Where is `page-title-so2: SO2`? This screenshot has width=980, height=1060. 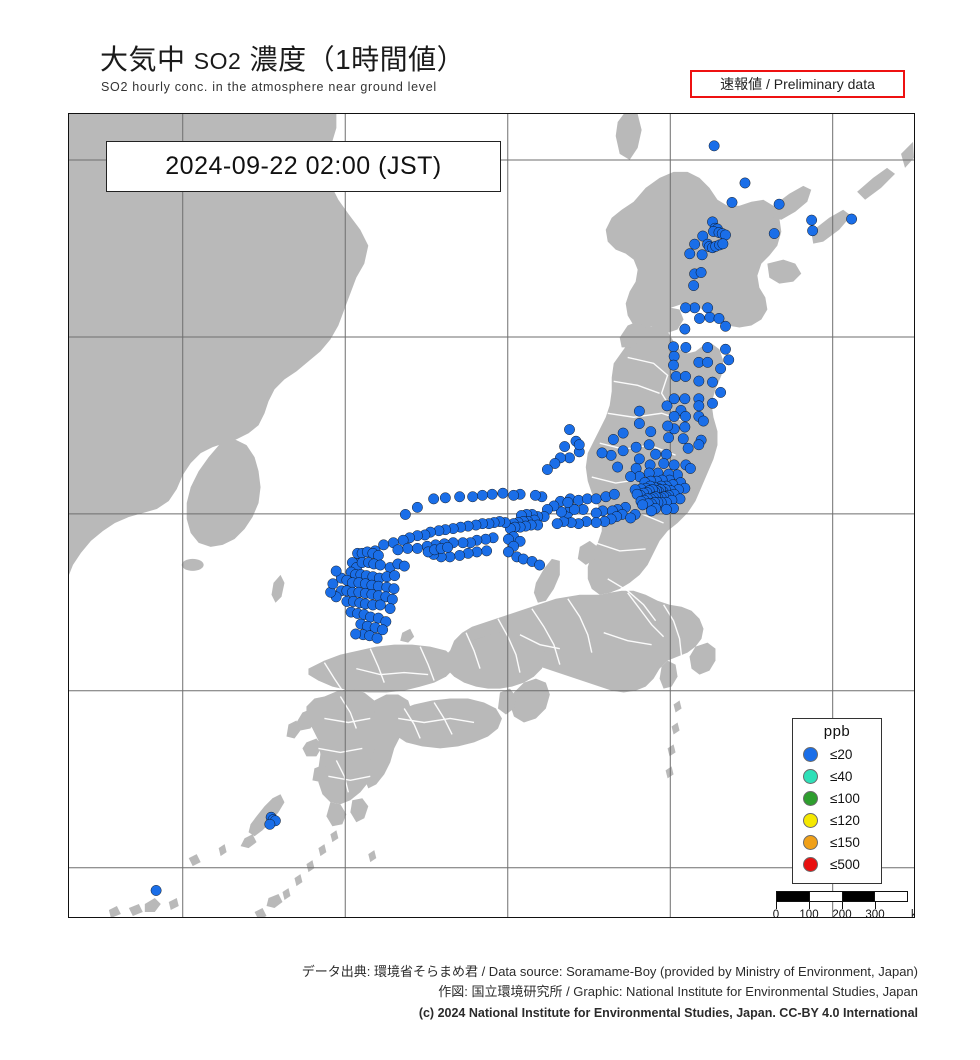 page-title-so2: SO2 is located at coordinates (217, 61).